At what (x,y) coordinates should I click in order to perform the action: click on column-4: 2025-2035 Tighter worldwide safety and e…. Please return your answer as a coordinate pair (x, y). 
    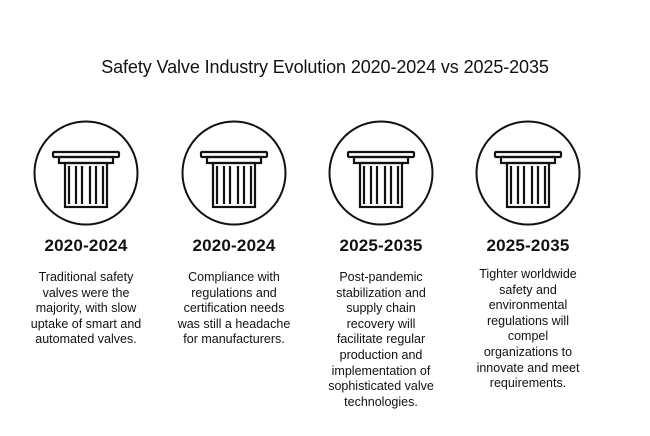
    Looking at the image, I should click on (528, 256).